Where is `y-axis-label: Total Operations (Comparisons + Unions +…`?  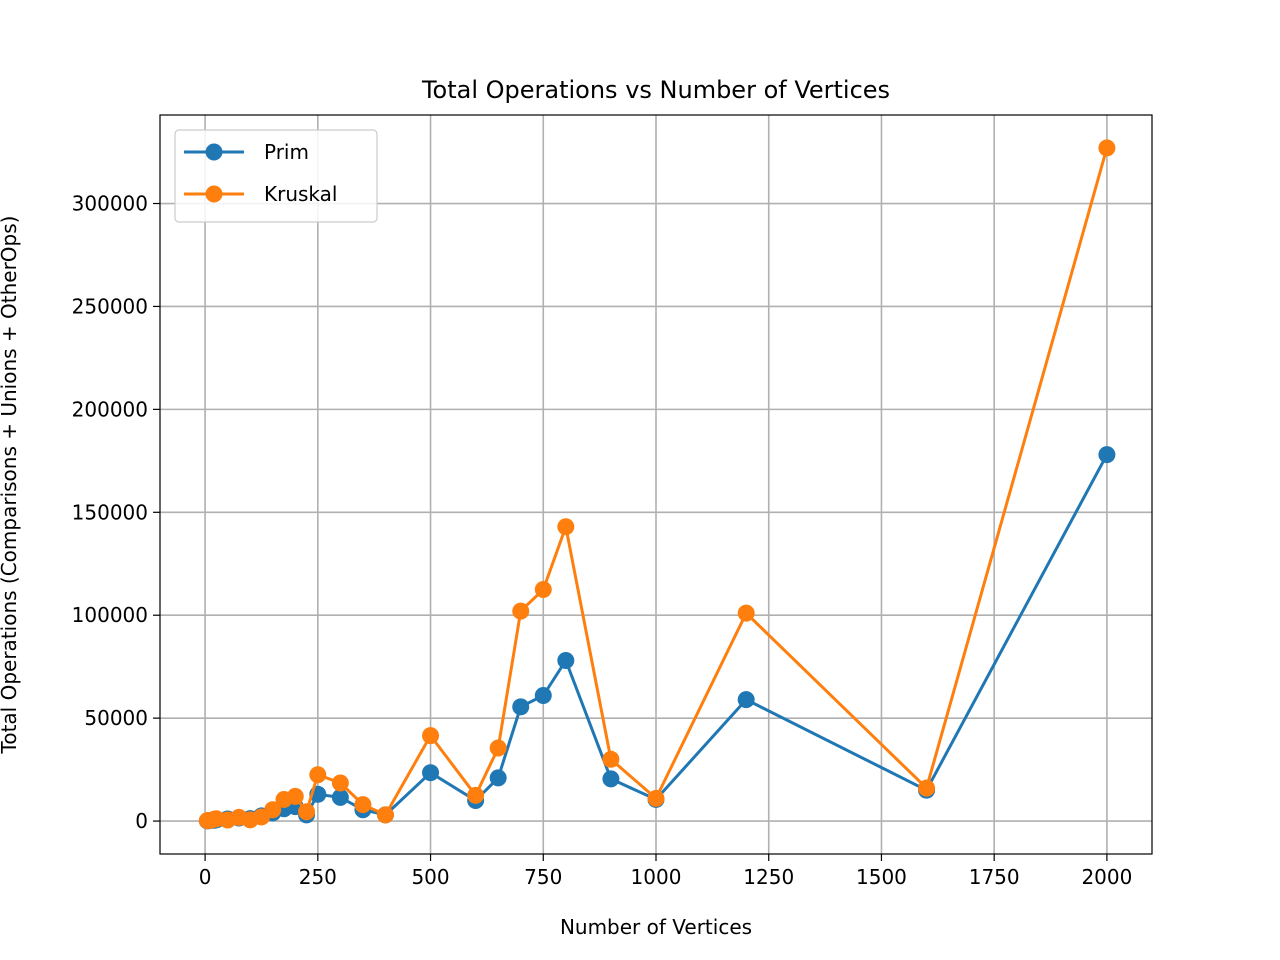
y-axis-label: Total Operations (Comparisons + Unions +… is located at coordinates (10, 485).